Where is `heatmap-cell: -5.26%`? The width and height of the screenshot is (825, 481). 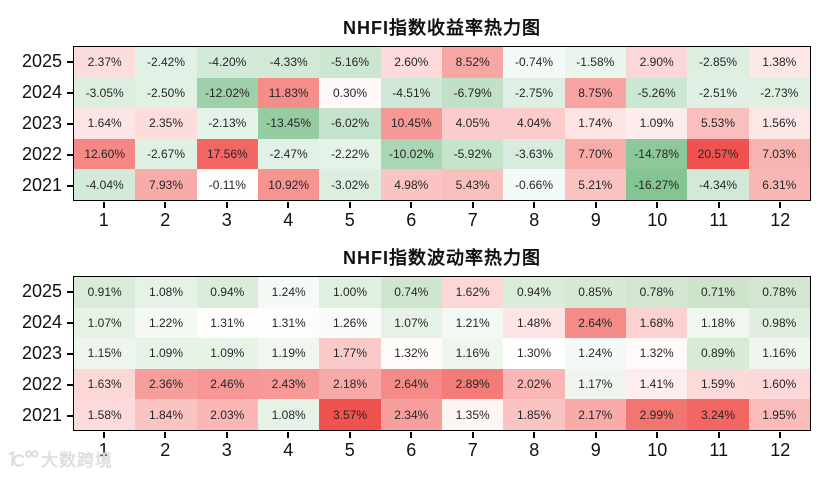
heatmap-cell: -5.26% is located at coordinates (656, 93).